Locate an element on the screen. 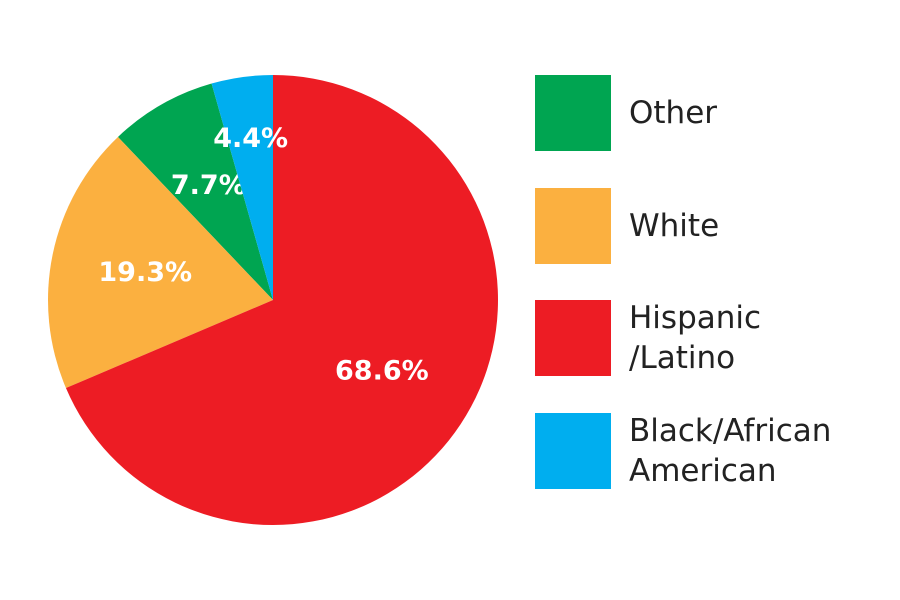 The image size is (900, 600). legend-item: White is located at coordinates (715, 225).